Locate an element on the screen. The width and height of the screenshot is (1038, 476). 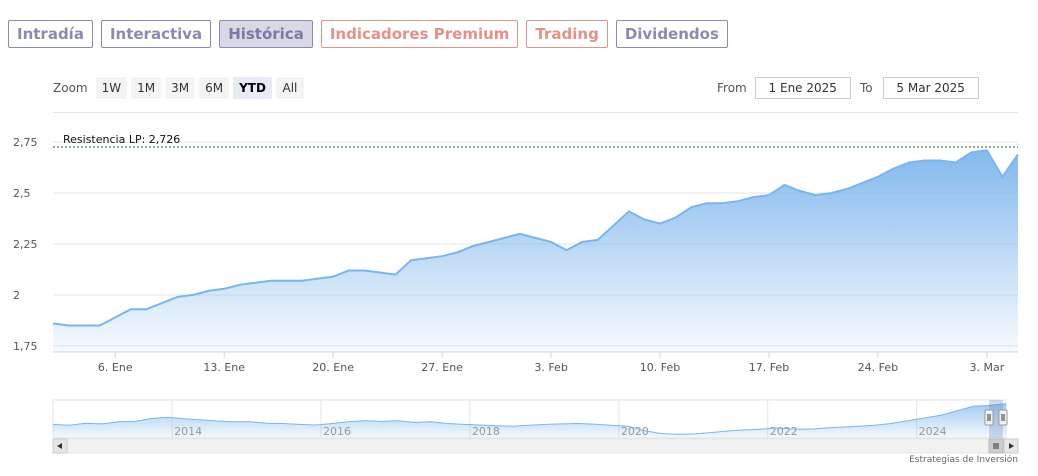
navigator-year-label: 2014 is located at coordinates (188, 431).